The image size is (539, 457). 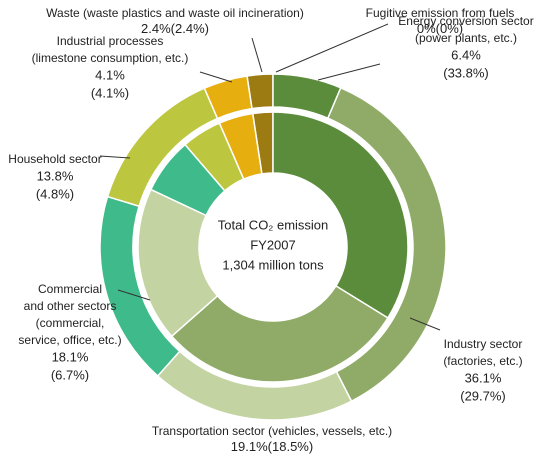 I want to click on value-label: 6.4%, so click(x=466, y=54).